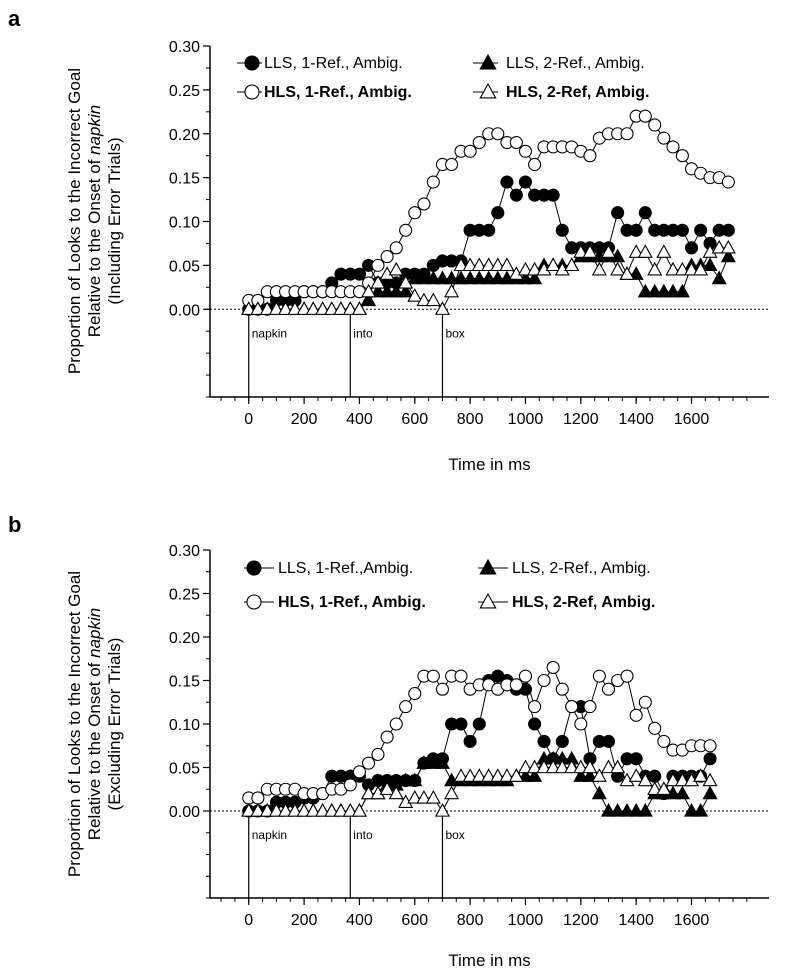 This screenshot has height=976, width=789. Describe the element at coordinates (324, 92) in the screenshot. I see `legend-item: HLS, 1-Ref., Ambig.` at that location.